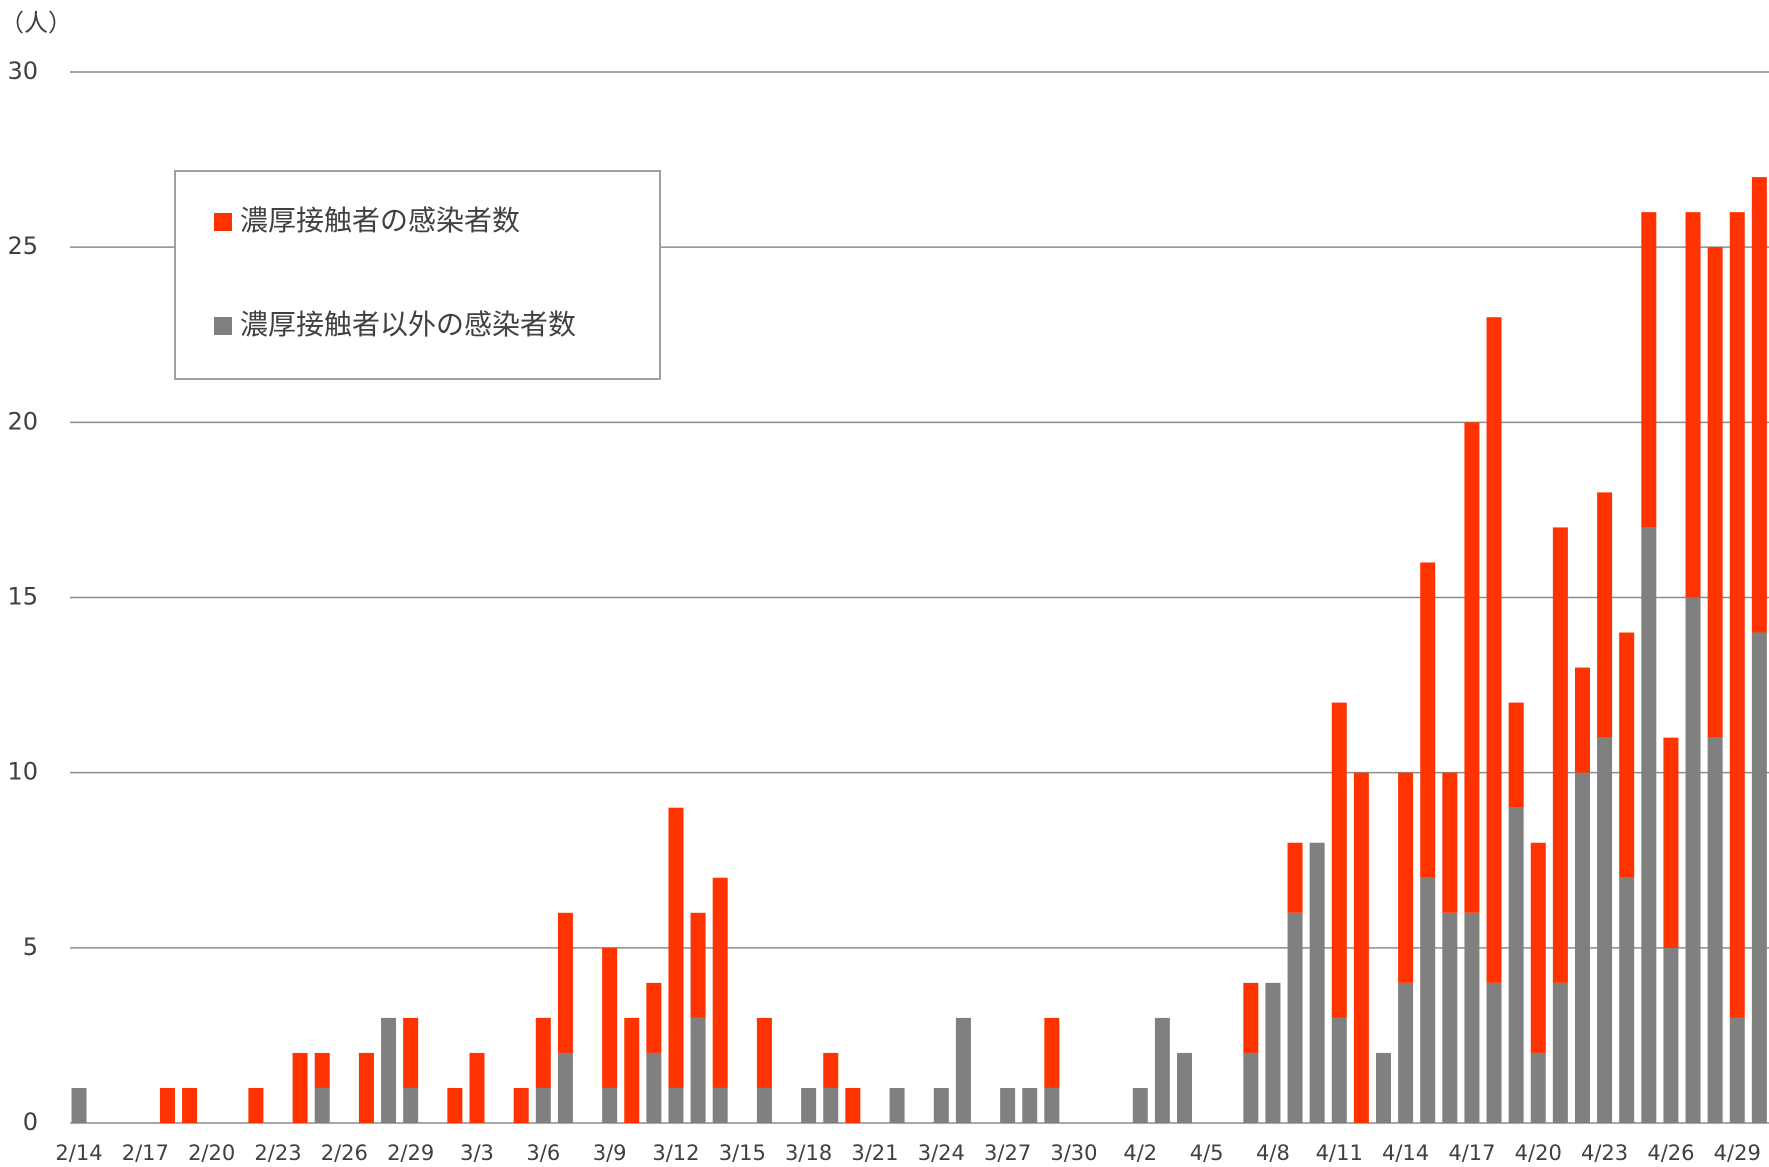 The image size is (1769, 1167). I want to click on x-tick-label: 4/2, so click(1140, 1153).